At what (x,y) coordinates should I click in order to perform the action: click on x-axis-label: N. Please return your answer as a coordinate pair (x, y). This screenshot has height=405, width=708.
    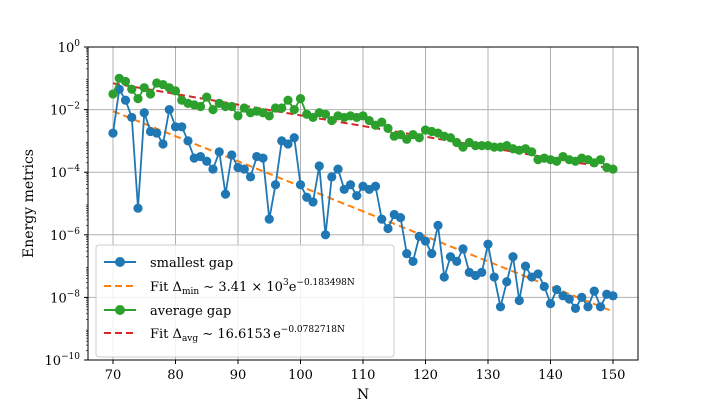
    Looking at the image, I should click on (363, 395).